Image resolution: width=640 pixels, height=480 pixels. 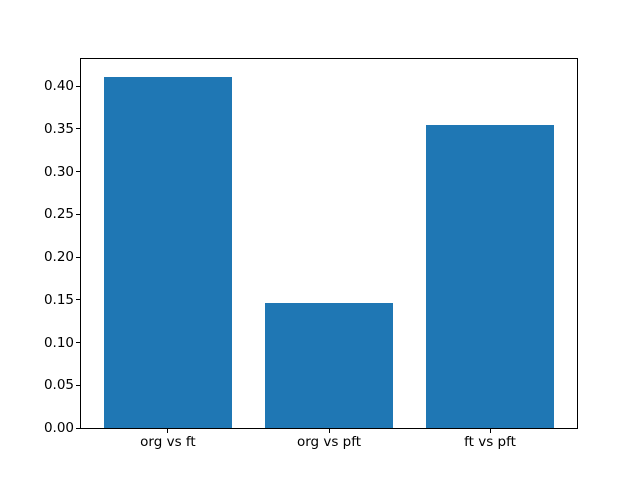 I want to click on y-tick-label: 0.25, so click(x=58, y=214).